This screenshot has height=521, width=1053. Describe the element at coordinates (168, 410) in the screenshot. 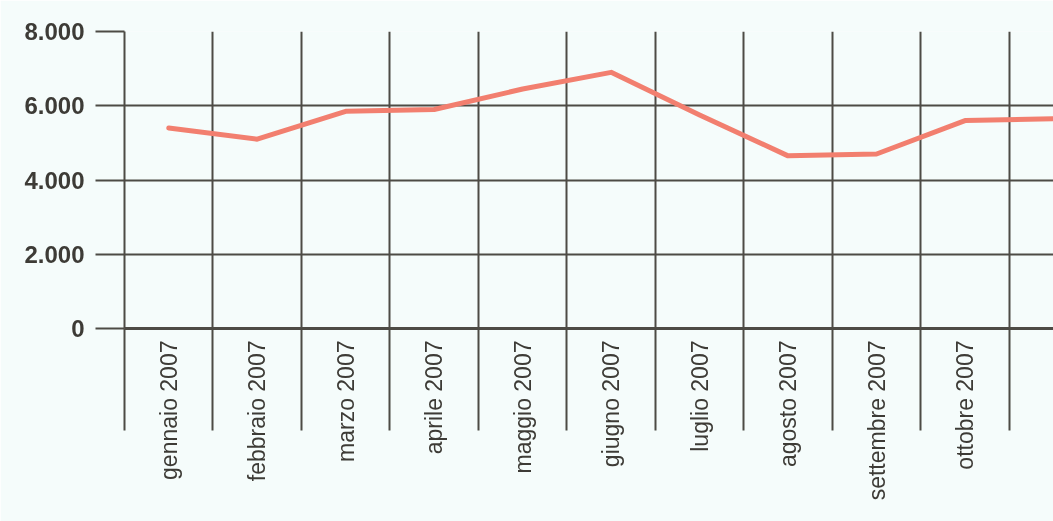

I see `x-tick-label: gennaio 2007` at that location.